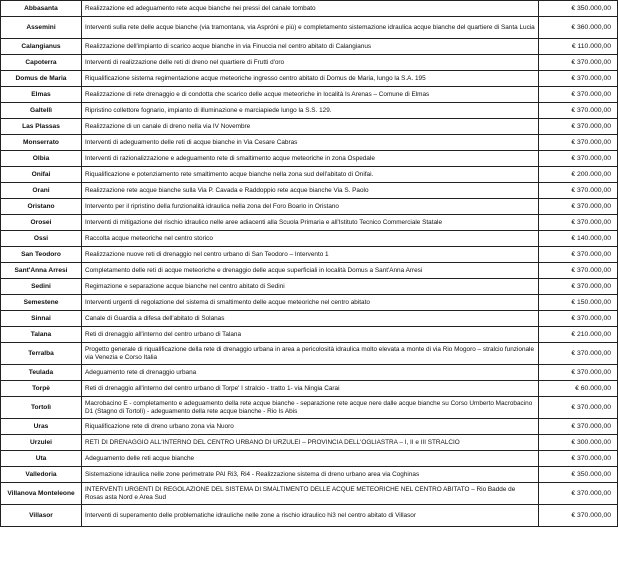 The width and height of the screenshot is (618, 581). Describe the element at coordinates (41, 62) in the screenshot. I see `municipality-cell: Capoterra` at that location.